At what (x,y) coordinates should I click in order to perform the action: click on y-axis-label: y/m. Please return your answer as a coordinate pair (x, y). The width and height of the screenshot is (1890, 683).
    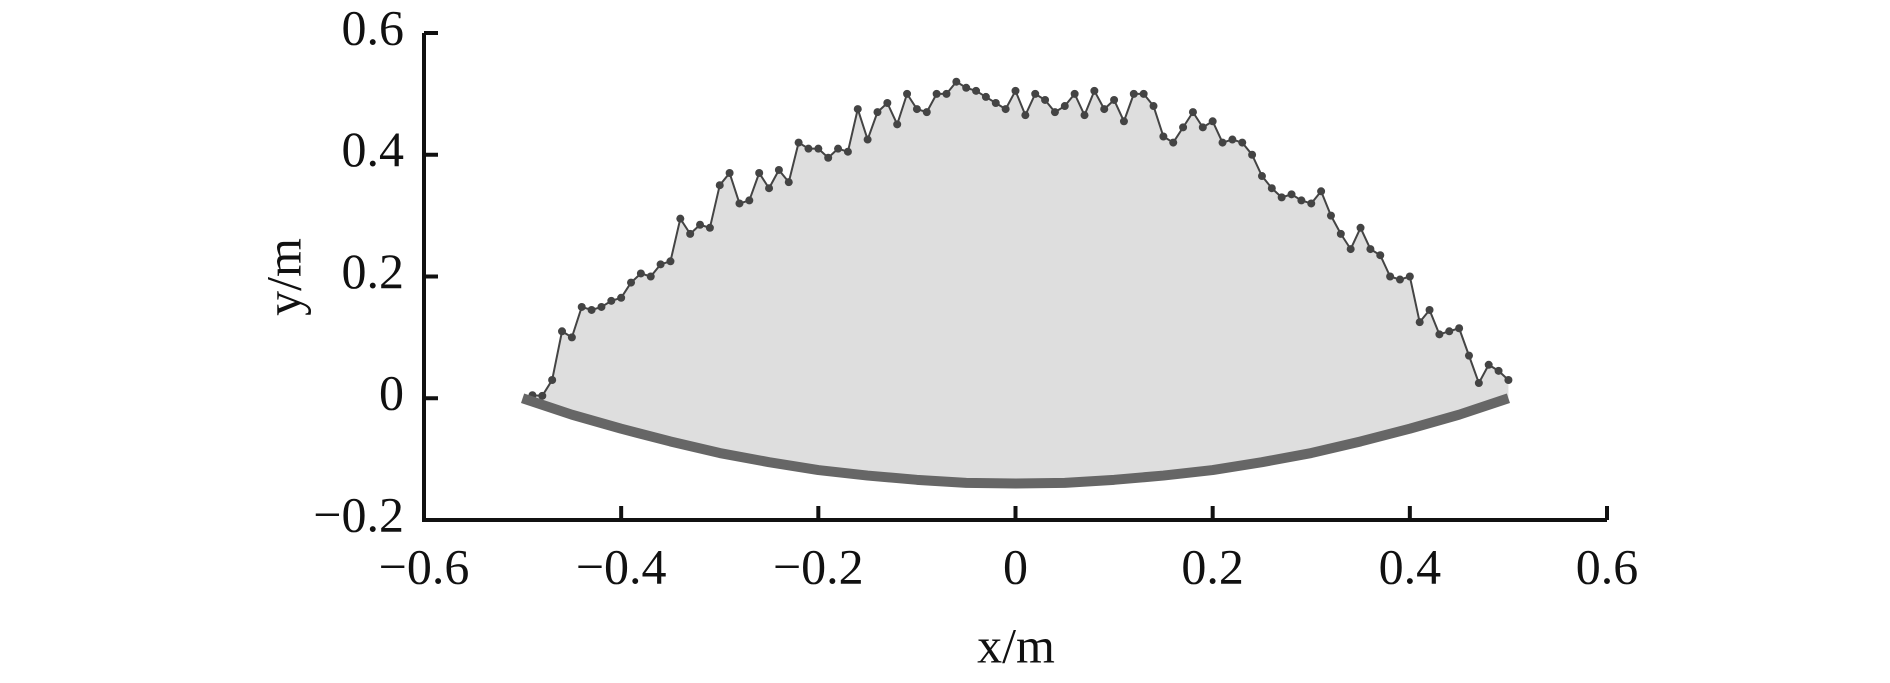
    Looking at the image, I should click on (283, 277).